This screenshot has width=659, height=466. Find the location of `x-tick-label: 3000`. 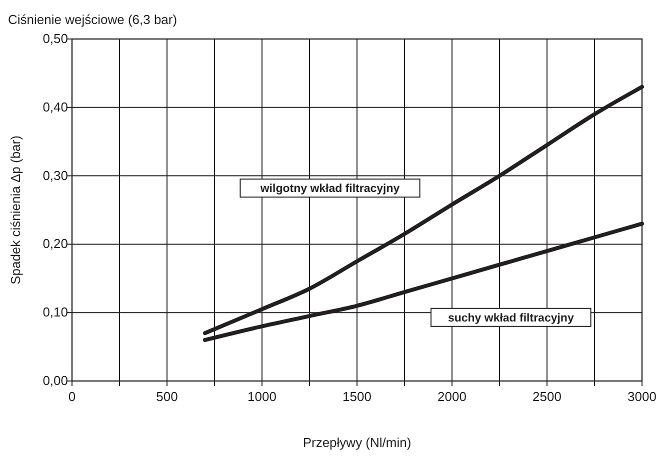

x-tick-label: 3000 is located at coordinates (642, 396).